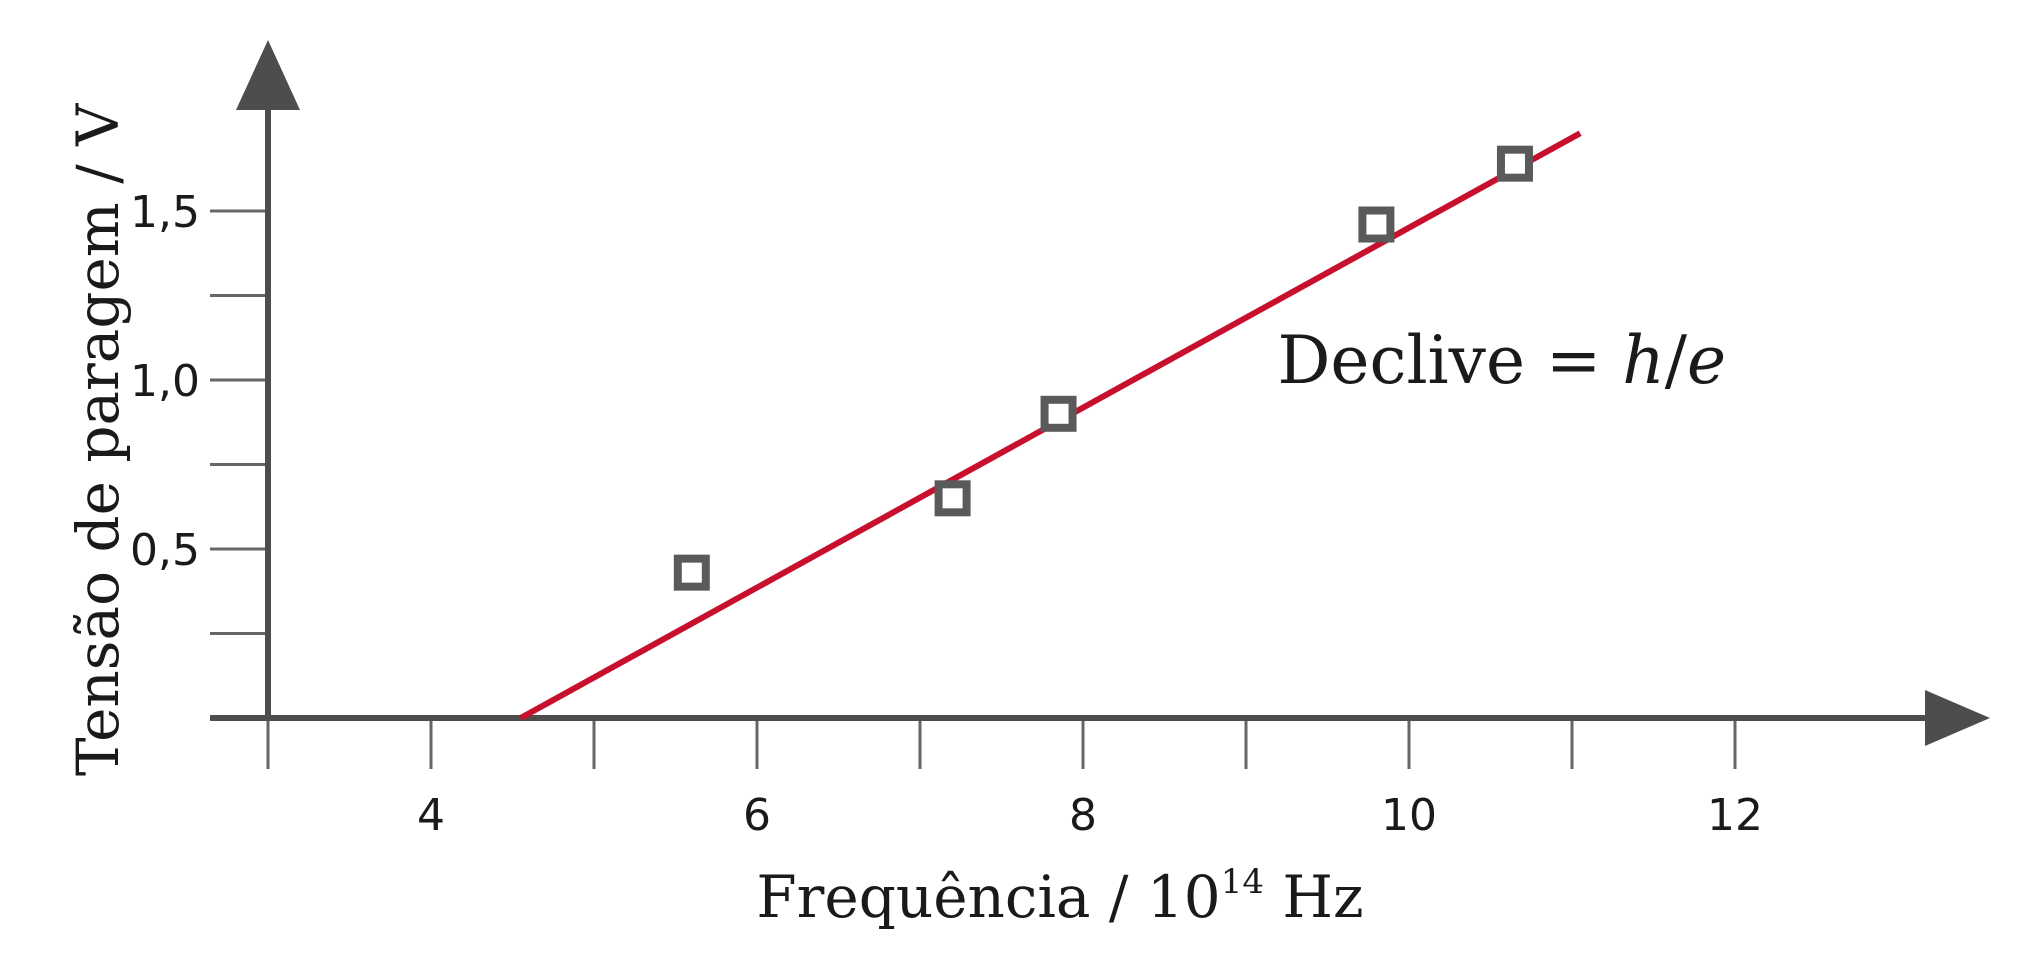 This screenshot has width=2029, height=974. I want to click on slope-annotation: Declive = h/e, so click(1502, 360).